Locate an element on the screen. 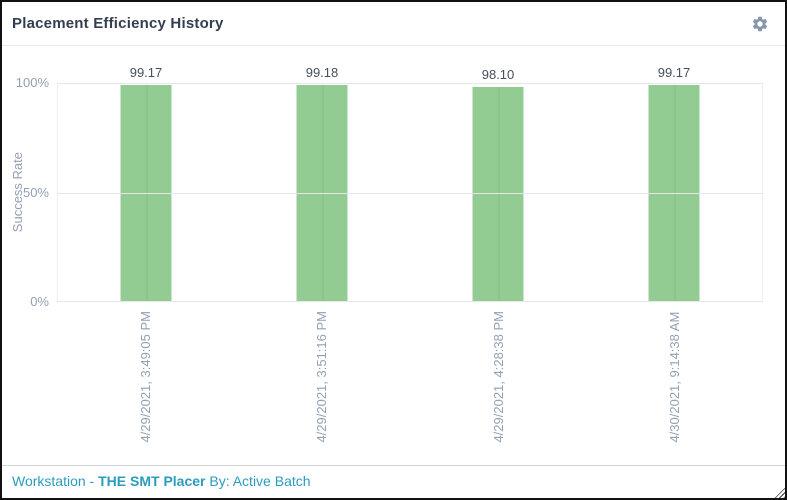 The height and width of the screenshot is (500, 787). bar is located at coordinates (498, 194).